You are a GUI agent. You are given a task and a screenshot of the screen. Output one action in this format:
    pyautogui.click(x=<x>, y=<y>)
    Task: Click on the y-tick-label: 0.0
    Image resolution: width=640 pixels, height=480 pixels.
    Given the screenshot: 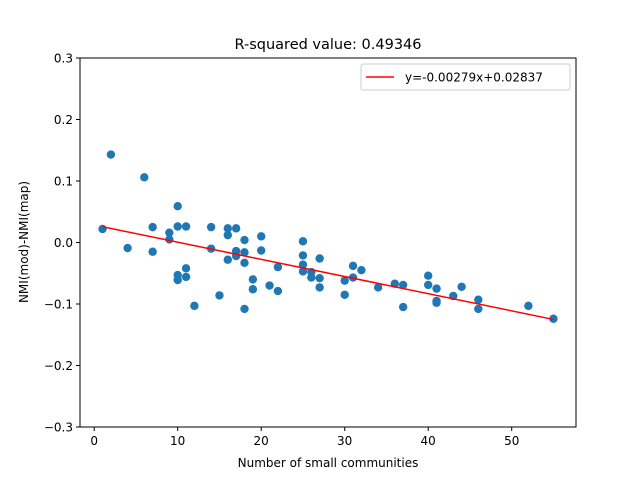 What is the action you would take?
    pyautogui.click(x=63, y=243)
    